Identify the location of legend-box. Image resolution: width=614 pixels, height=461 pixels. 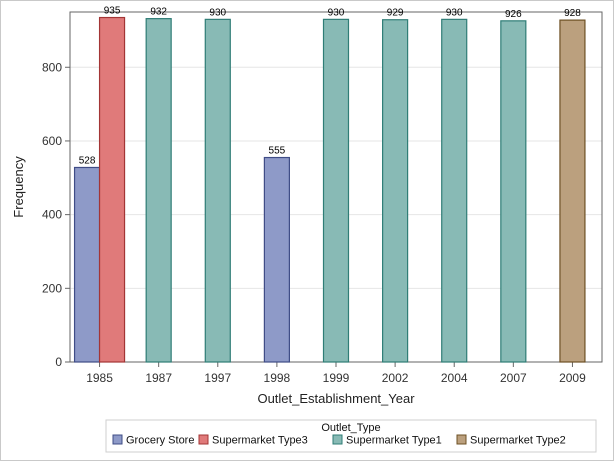
(351, 436).